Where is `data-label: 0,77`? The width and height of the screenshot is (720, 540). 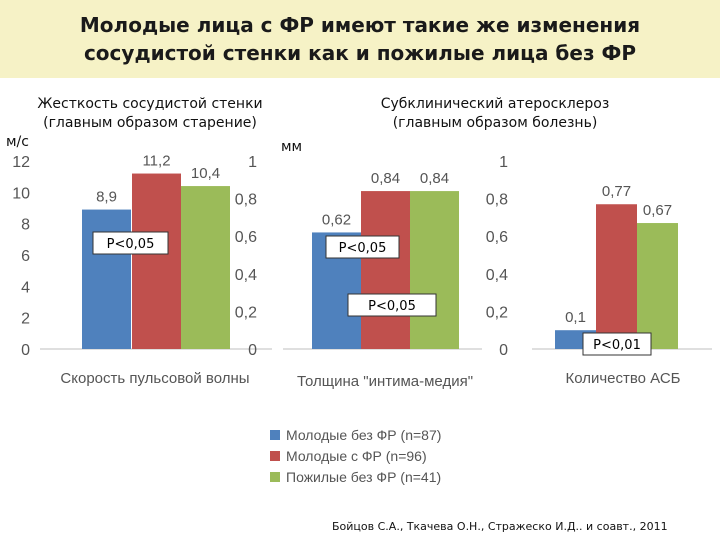
data-label: 0,77 is located at coordinates (616, 191).